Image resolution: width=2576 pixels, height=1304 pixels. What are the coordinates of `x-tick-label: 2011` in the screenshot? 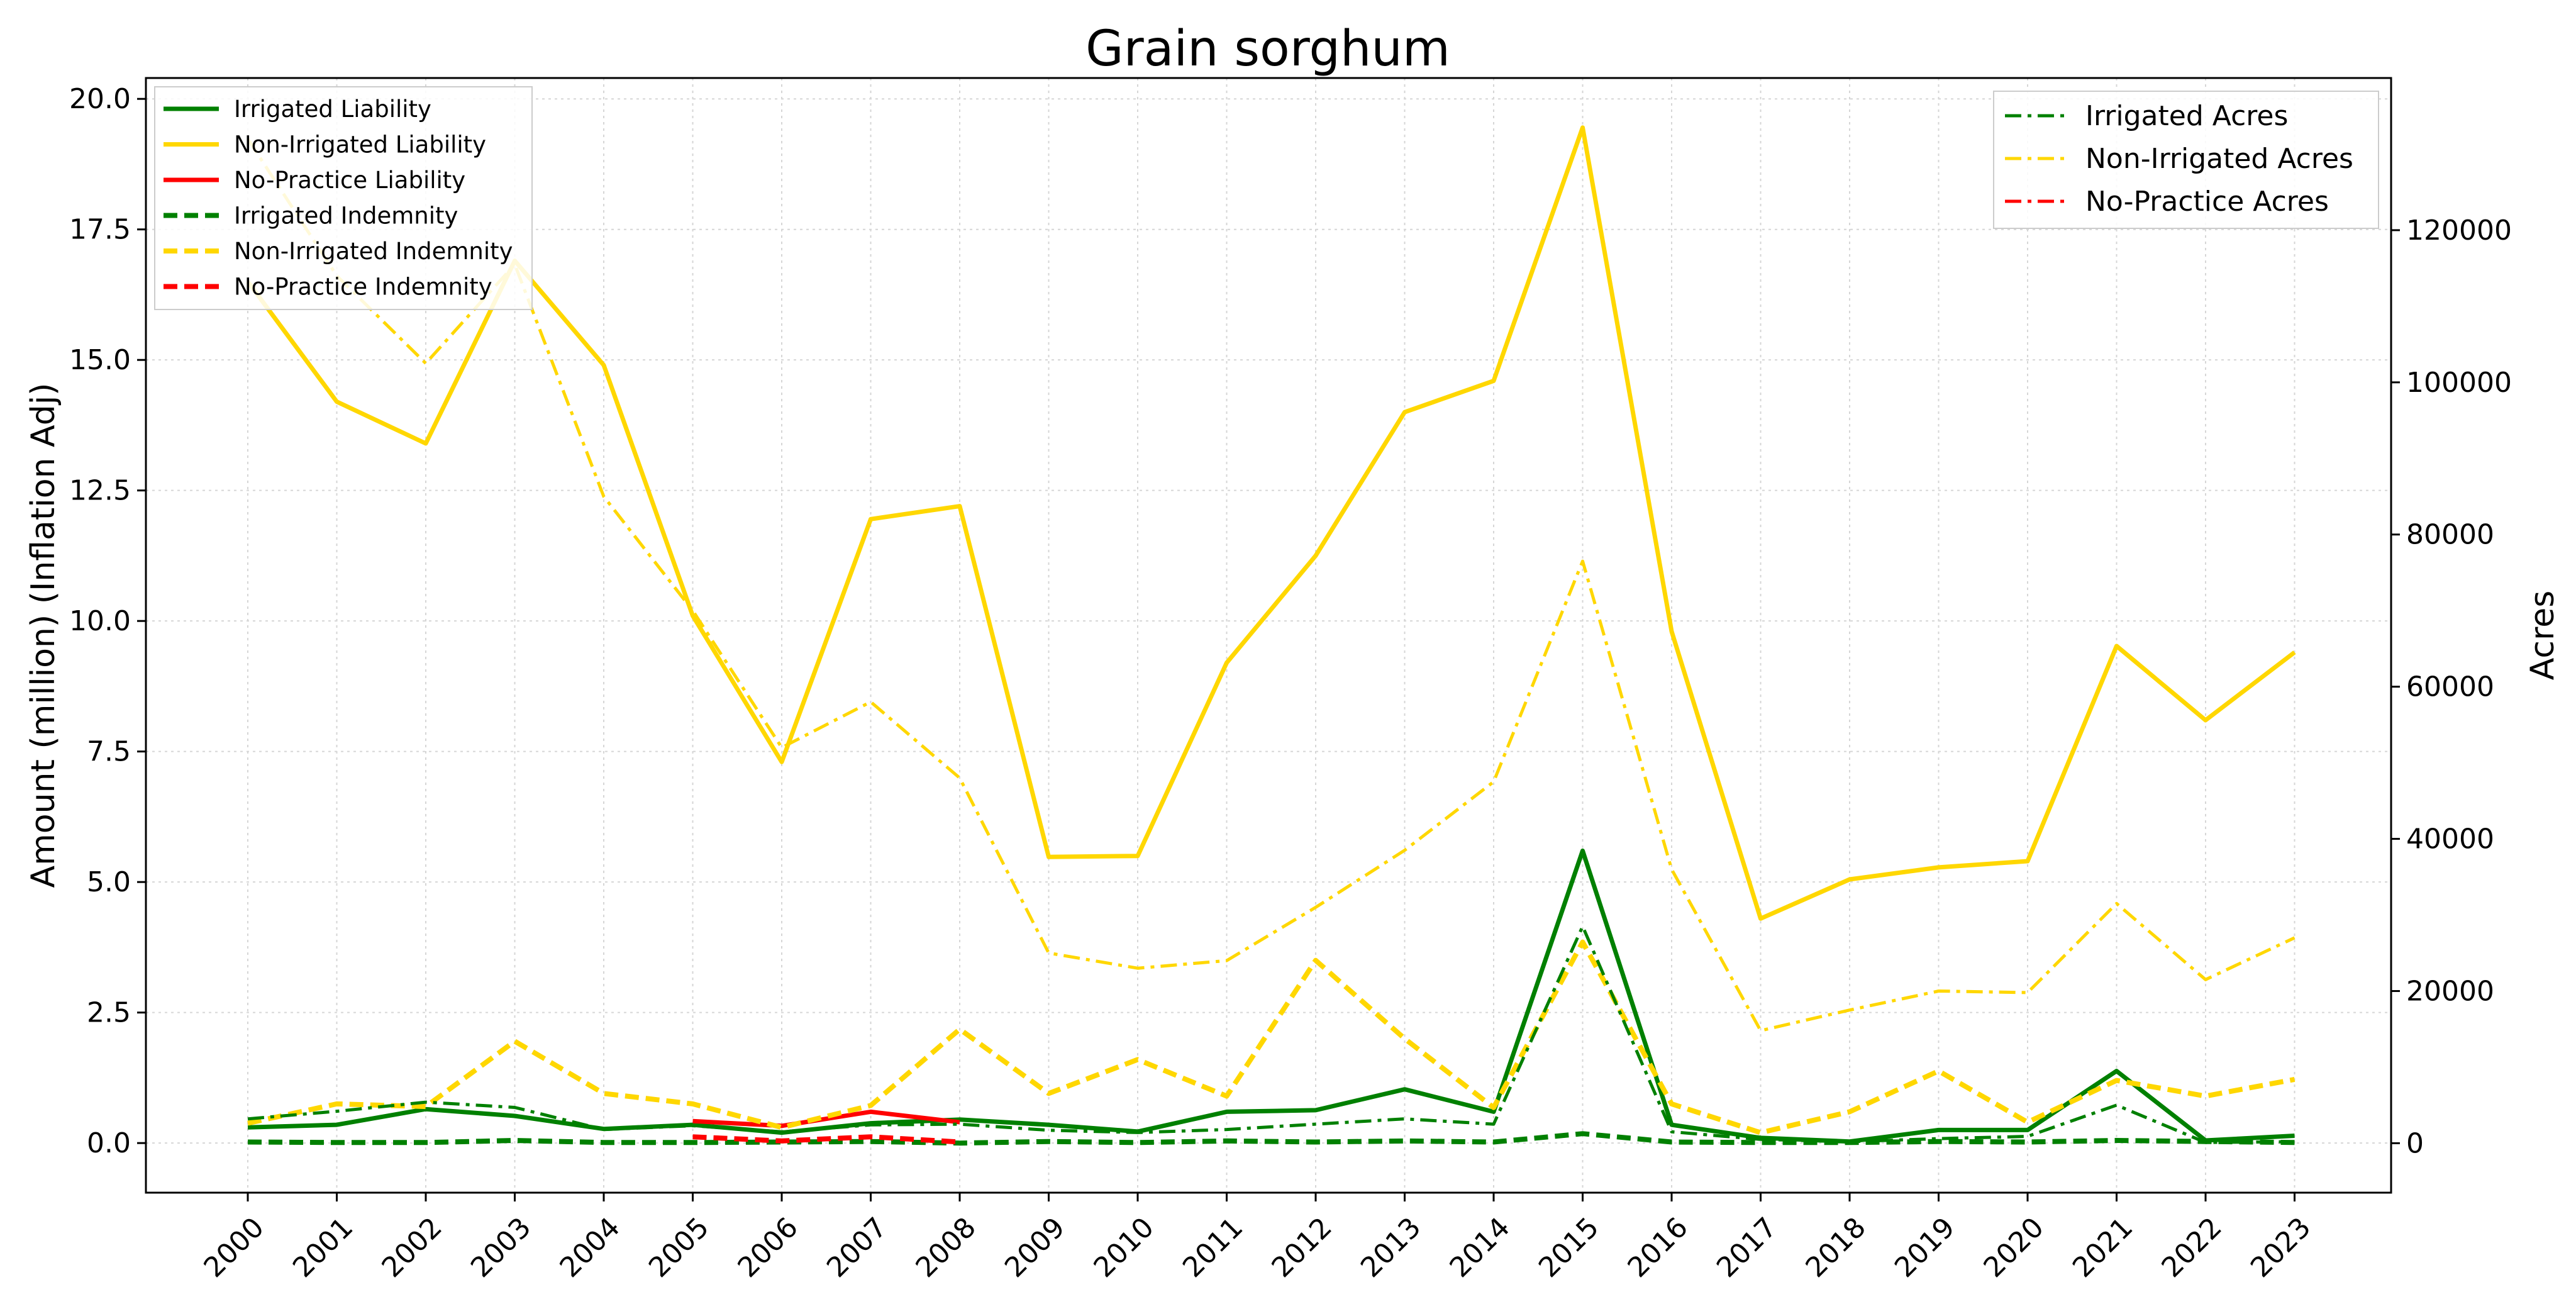 It's located at (1213, 1248).